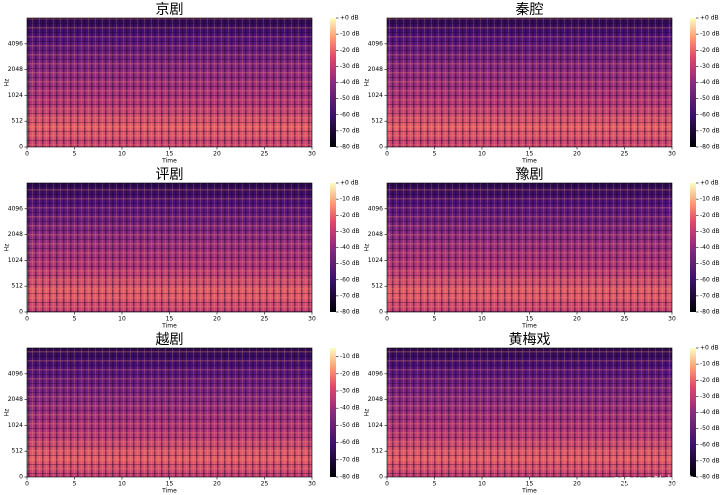 This screenshot has height=495, width=720. Describe the element at coordinates (170, 10) in the screenshot. I see `chart-title: 京剧` at that location.